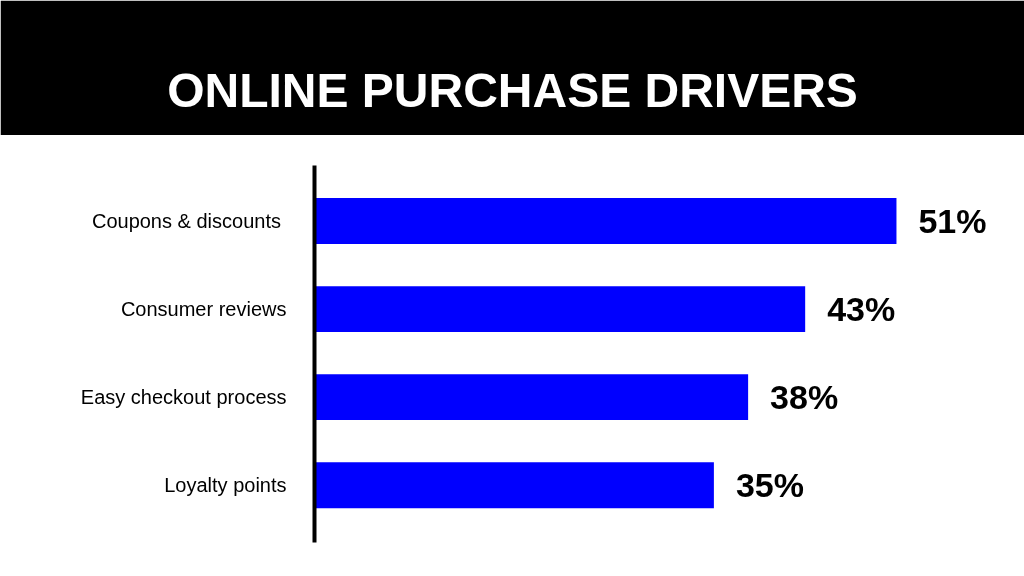 This screenshot has height=576, width=1024. I want to click on y-tick-label: Consumer reviews, so click(203, 309).